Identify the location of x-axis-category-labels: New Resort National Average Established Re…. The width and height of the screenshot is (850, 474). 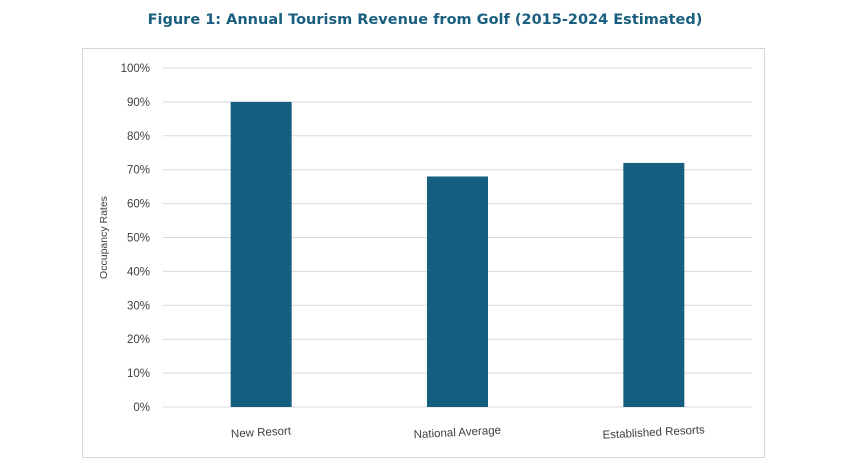
(468, 432).